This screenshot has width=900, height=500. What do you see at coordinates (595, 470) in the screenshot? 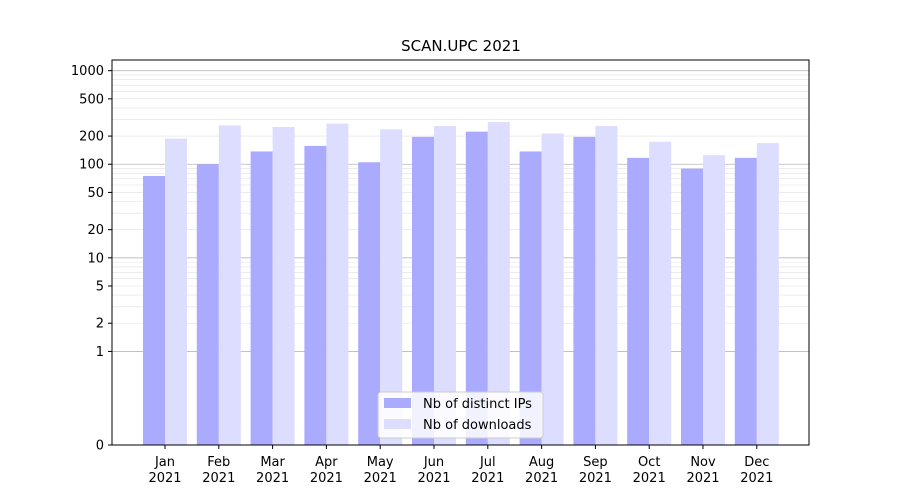
I see `x-tick-label: Sep 2021` at bounding box center [595, 470].